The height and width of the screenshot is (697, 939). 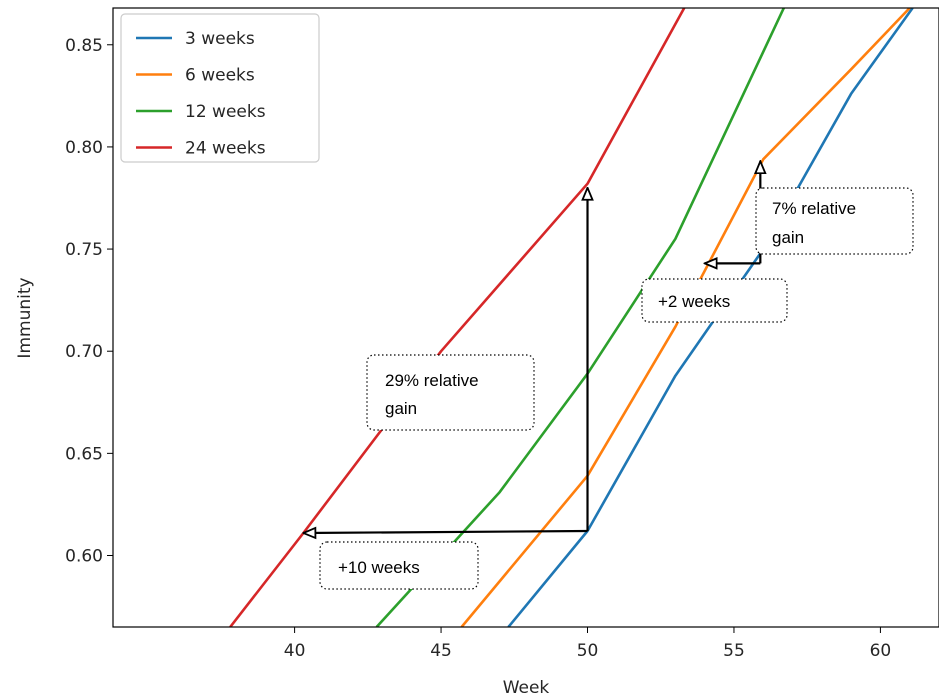 I want to click on annotation-plus2-line1: +2 weeks, so click(x=694, y=301).